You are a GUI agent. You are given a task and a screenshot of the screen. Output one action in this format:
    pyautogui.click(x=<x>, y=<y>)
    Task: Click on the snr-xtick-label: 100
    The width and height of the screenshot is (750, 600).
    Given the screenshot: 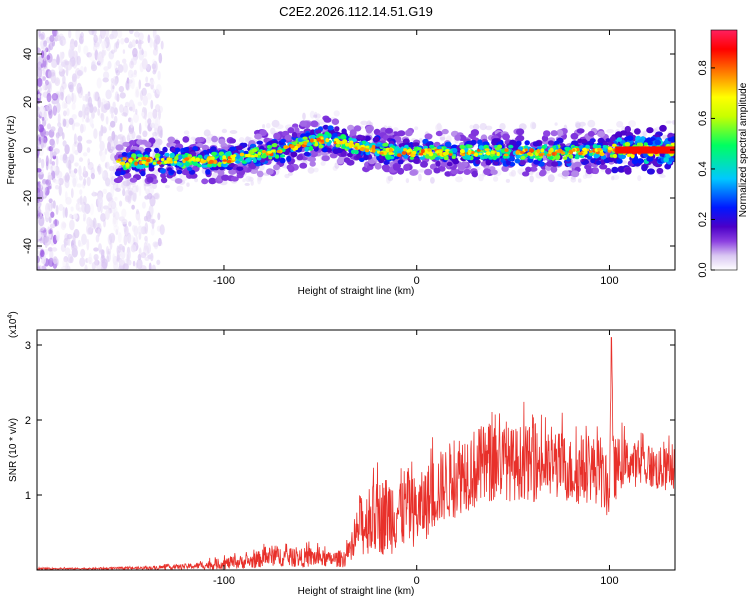 What is the action you would take?
    pyautogui.click(x=609, y=581)
    